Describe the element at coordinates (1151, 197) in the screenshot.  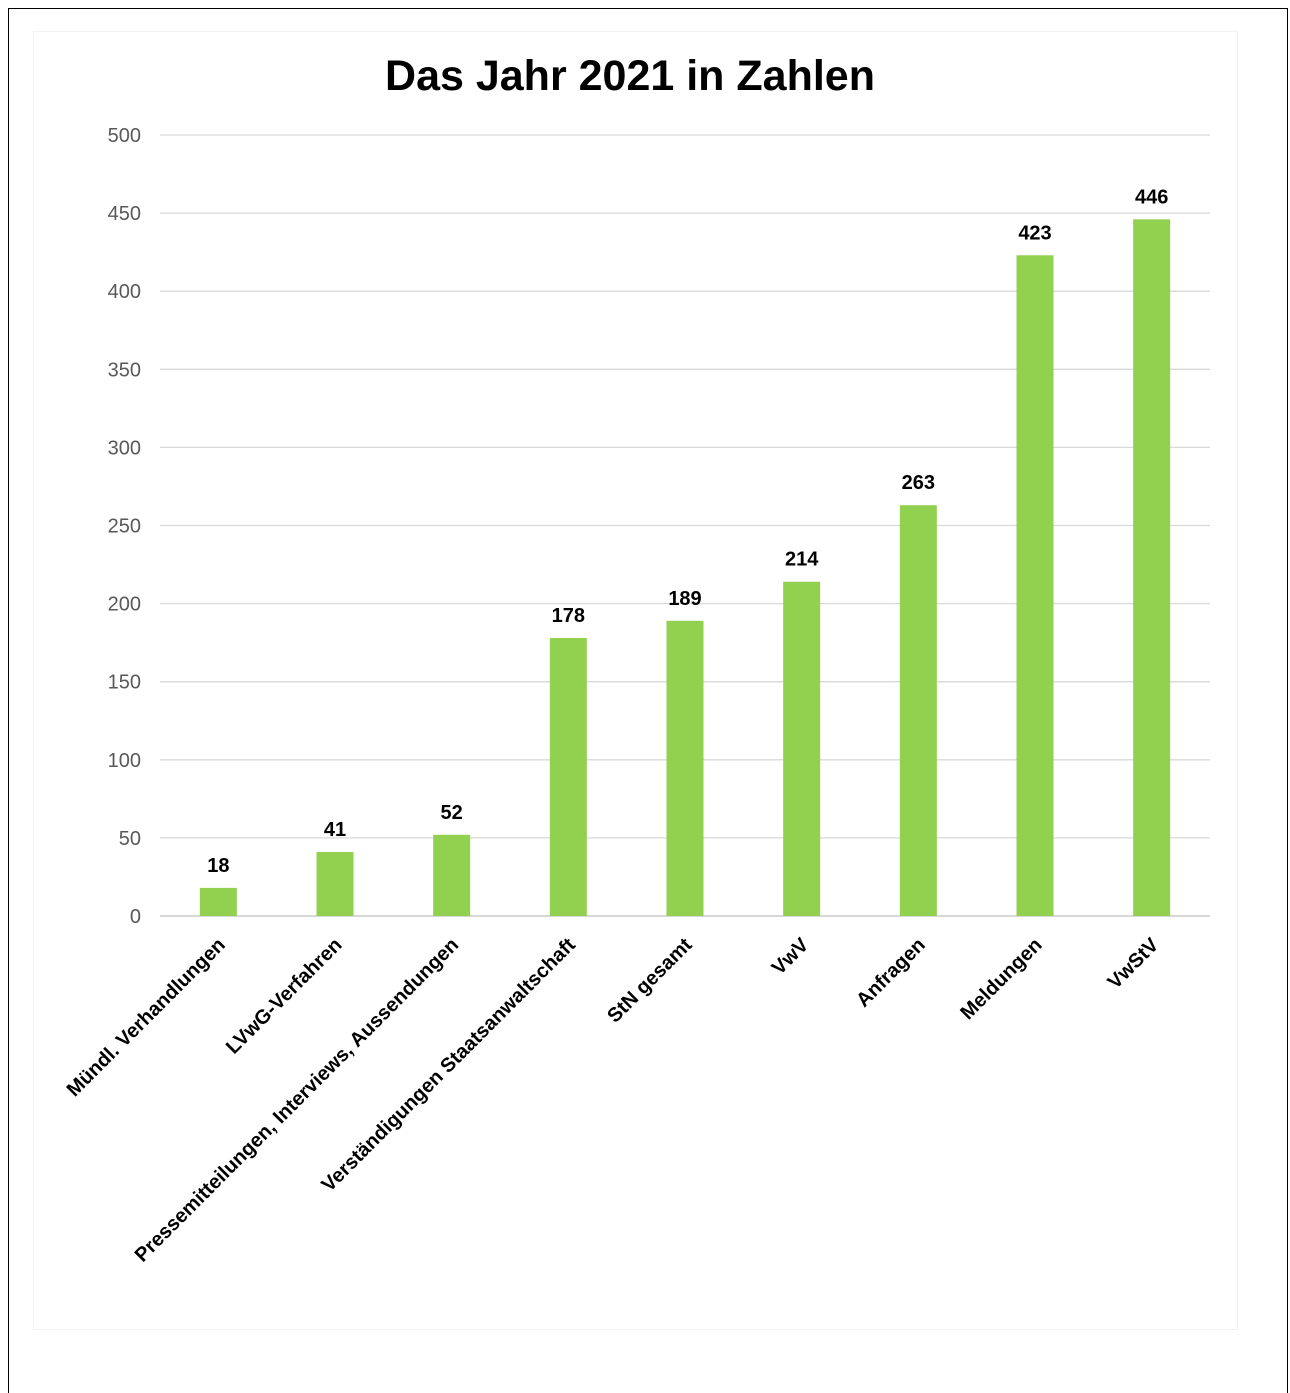
I see `data-label: 446` at that location.